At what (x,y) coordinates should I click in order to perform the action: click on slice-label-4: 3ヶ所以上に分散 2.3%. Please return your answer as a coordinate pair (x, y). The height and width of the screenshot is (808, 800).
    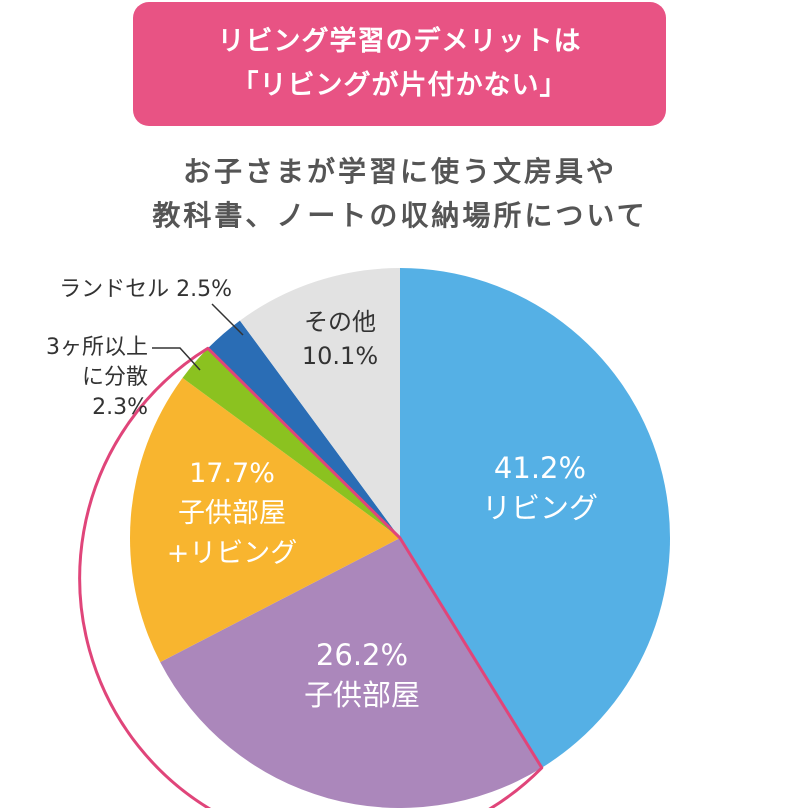
    Looking at the image, I should click on (97, 377).